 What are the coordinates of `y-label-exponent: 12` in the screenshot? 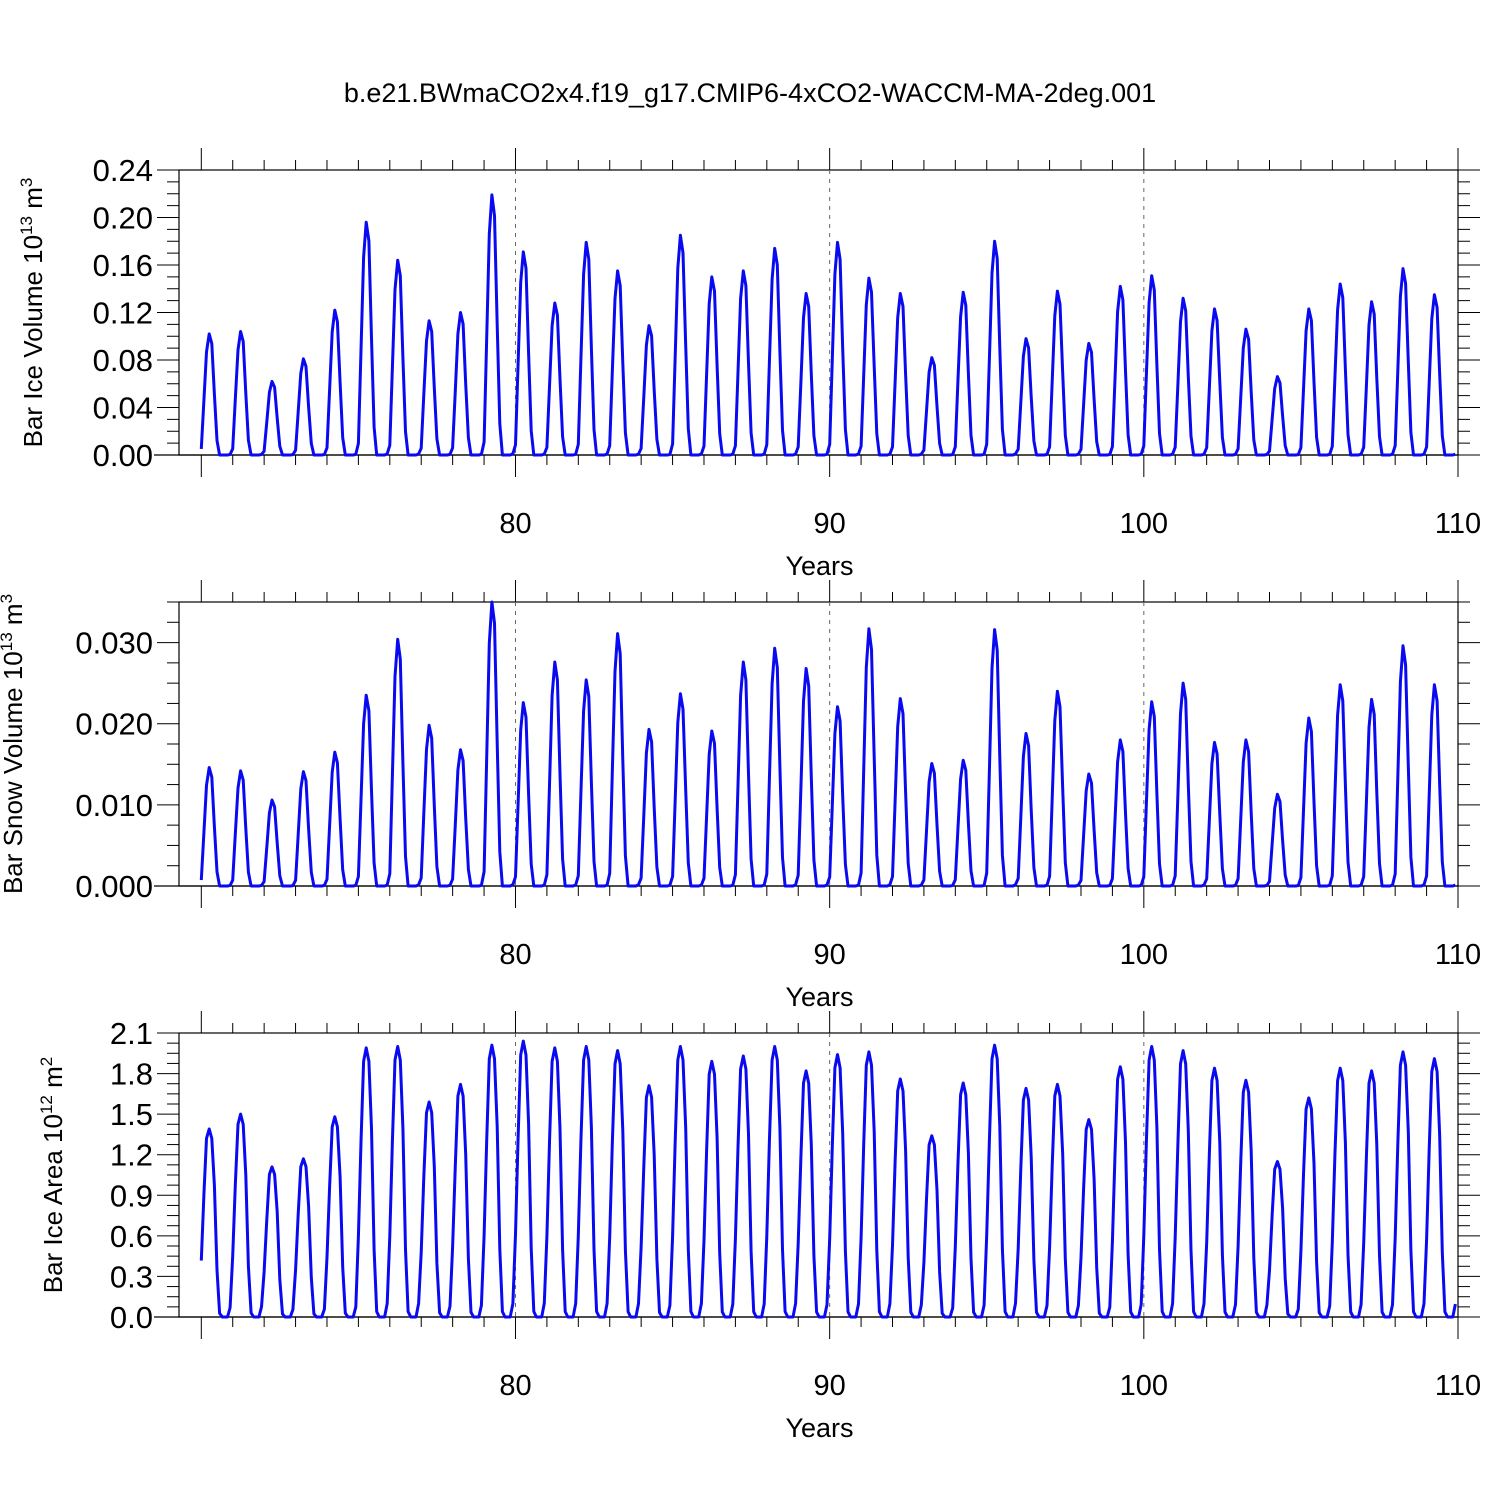 It's located at (46, 1104).